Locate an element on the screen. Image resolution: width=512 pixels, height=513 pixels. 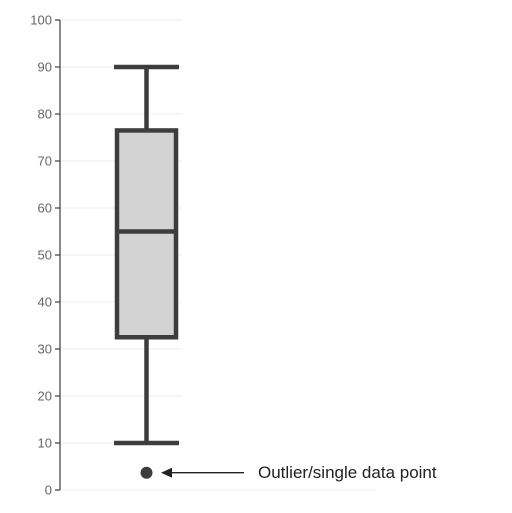
y-tick-label: 40 is located at coordinates (45, 302).